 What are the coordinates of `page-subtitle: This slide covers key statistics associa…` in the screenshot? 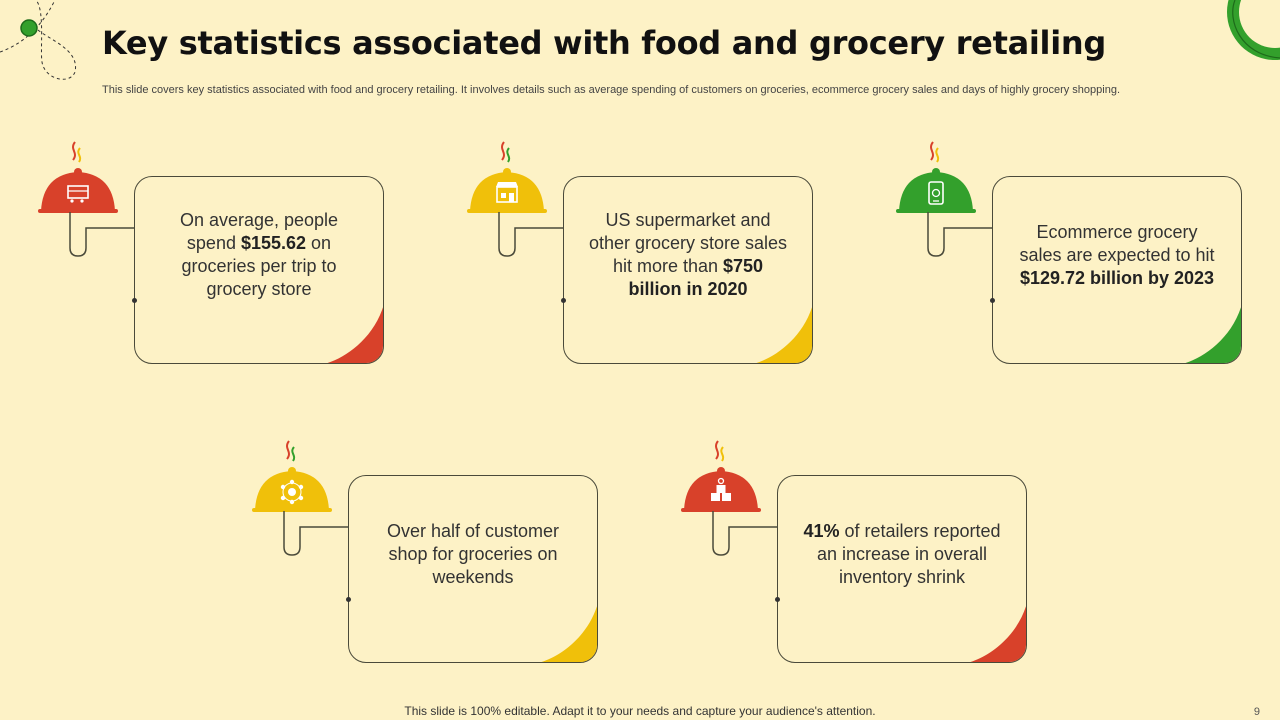 It's located at (611, 90).